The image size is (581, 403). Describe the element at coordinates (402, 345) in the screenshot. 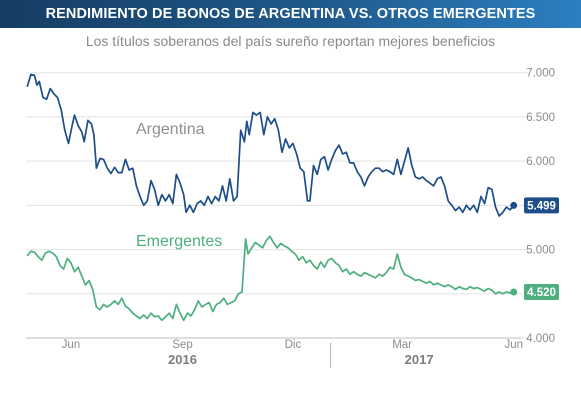

I see `x-tick-label: Mar` at that location.